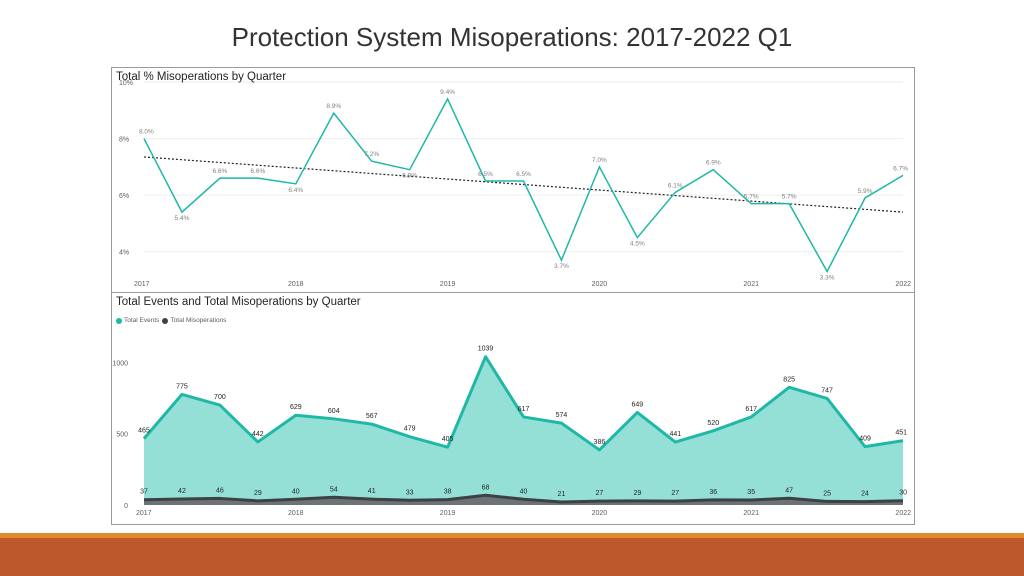 The height and width of the screenshot is (576, 1024). What do you see at coordinates (120, 363) in the screenshot?
I see `y-tick-label: 1000` at bounding box center [120, 363].